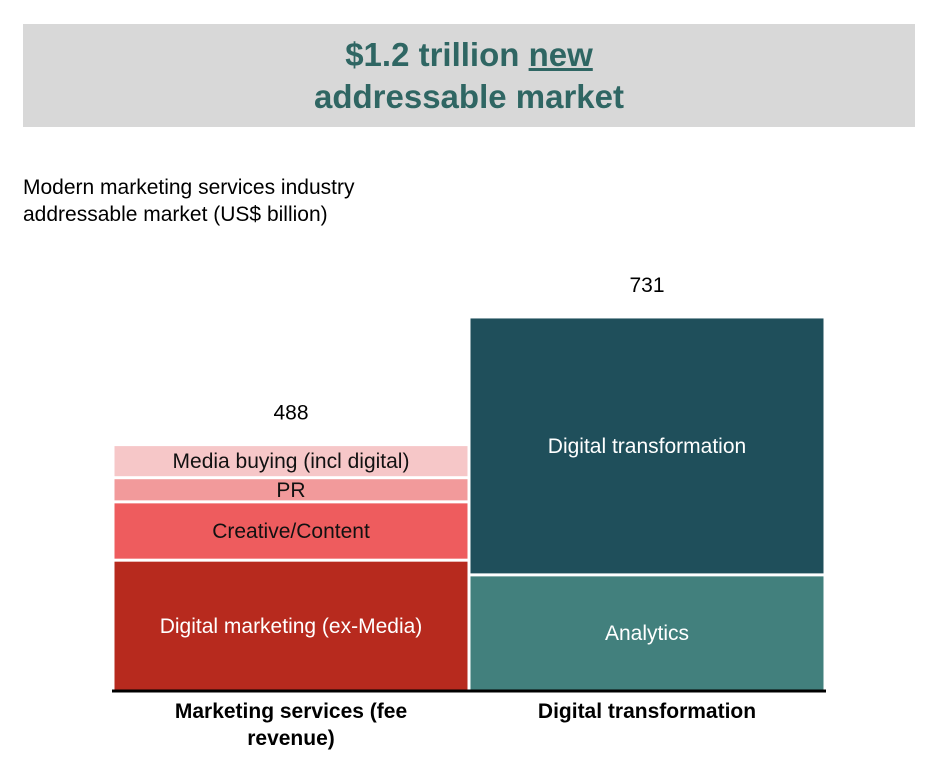  I want to click on bar-segment-digital-marketing-ex-media, so click(291, 625).